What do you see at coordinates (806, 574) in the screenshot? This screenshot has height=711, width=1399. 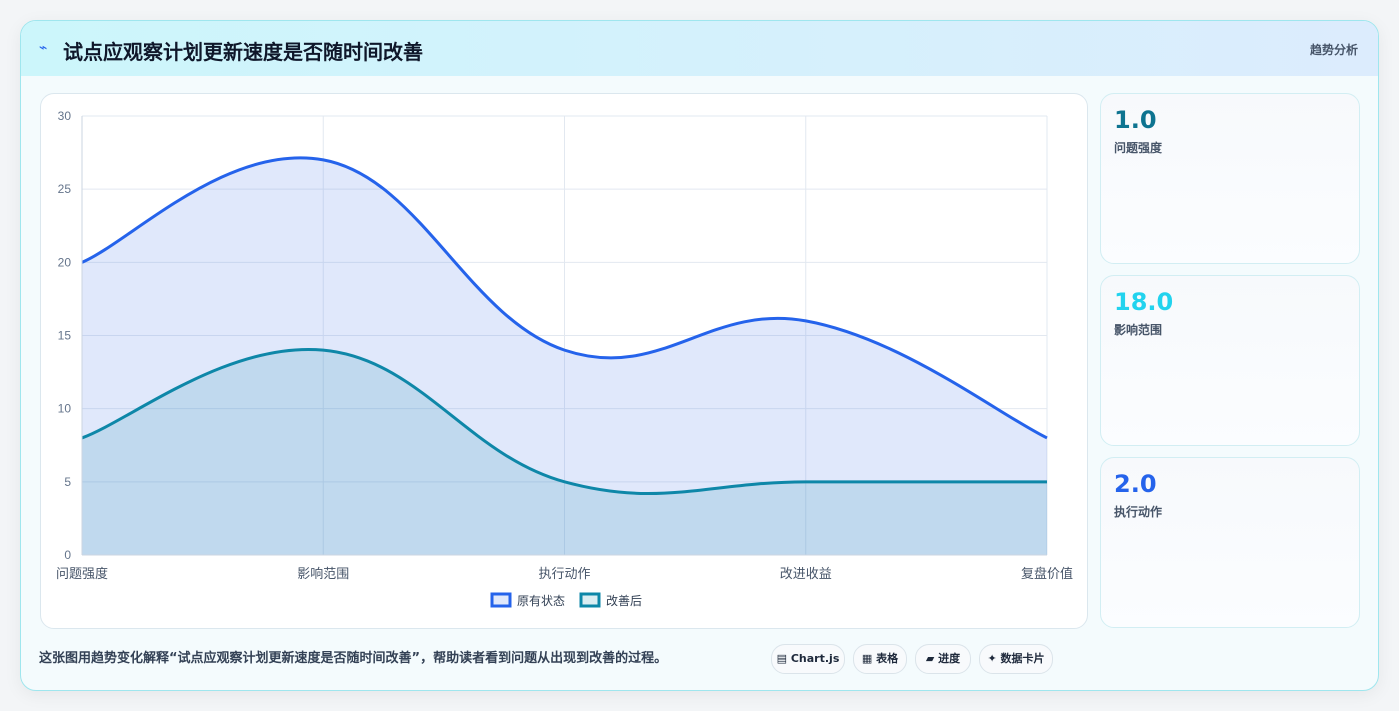 I see `x-tick-label: 改进收益` at bounding box center [806, 574].